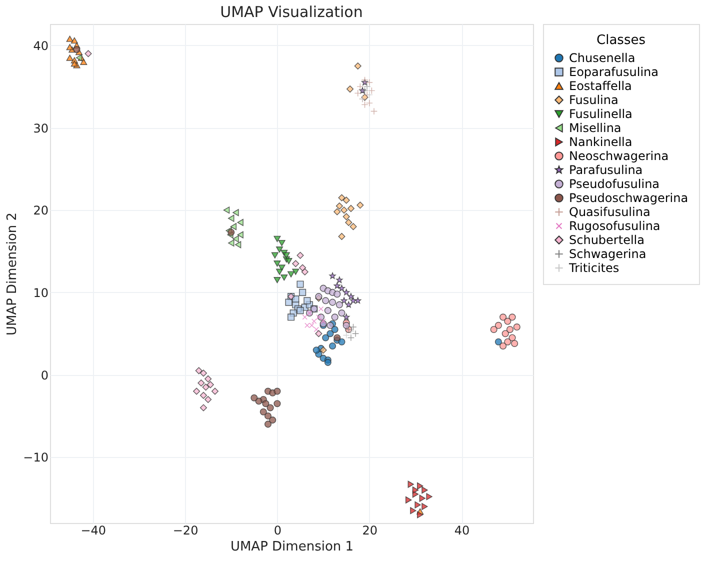 The height and width of the screenshot is (563, 709). Describe the element at coordinates (462, 531) in the screenshot. I see `x-tick-label: 40` at that location.